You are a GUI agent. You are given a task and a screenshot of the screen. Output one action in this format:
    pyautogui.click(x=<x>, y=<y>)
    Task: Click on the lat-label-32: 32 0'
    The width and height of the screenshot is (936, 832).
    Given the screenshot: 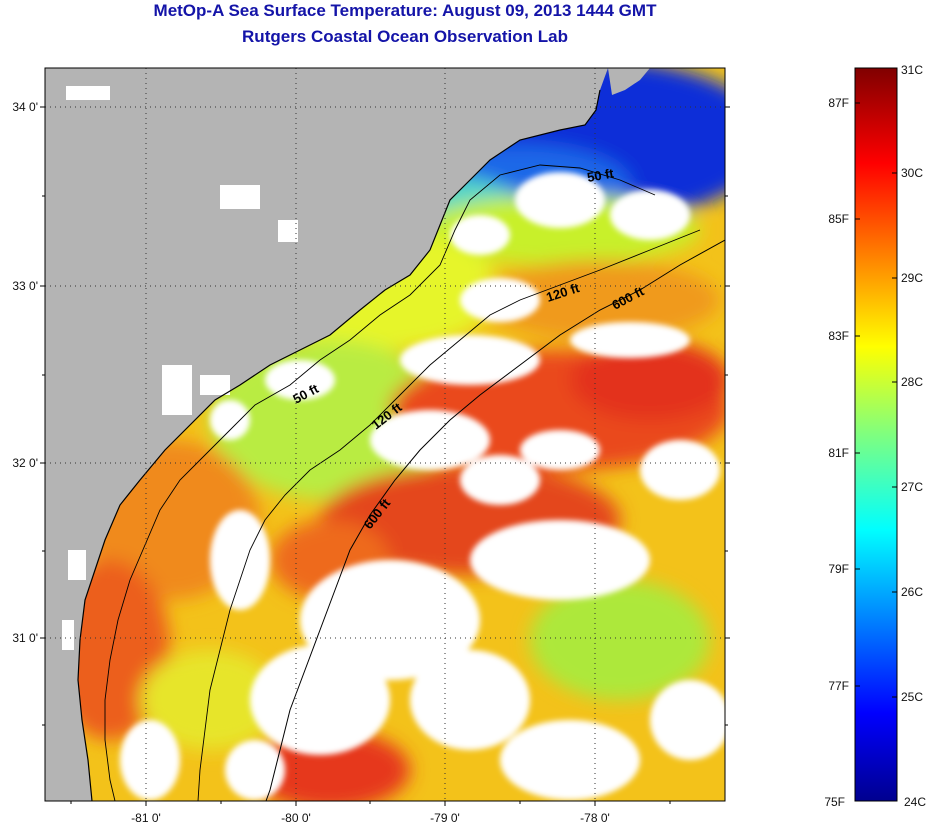 What is the action you would take?
    pyautogui.click(x=25, y=463)
    